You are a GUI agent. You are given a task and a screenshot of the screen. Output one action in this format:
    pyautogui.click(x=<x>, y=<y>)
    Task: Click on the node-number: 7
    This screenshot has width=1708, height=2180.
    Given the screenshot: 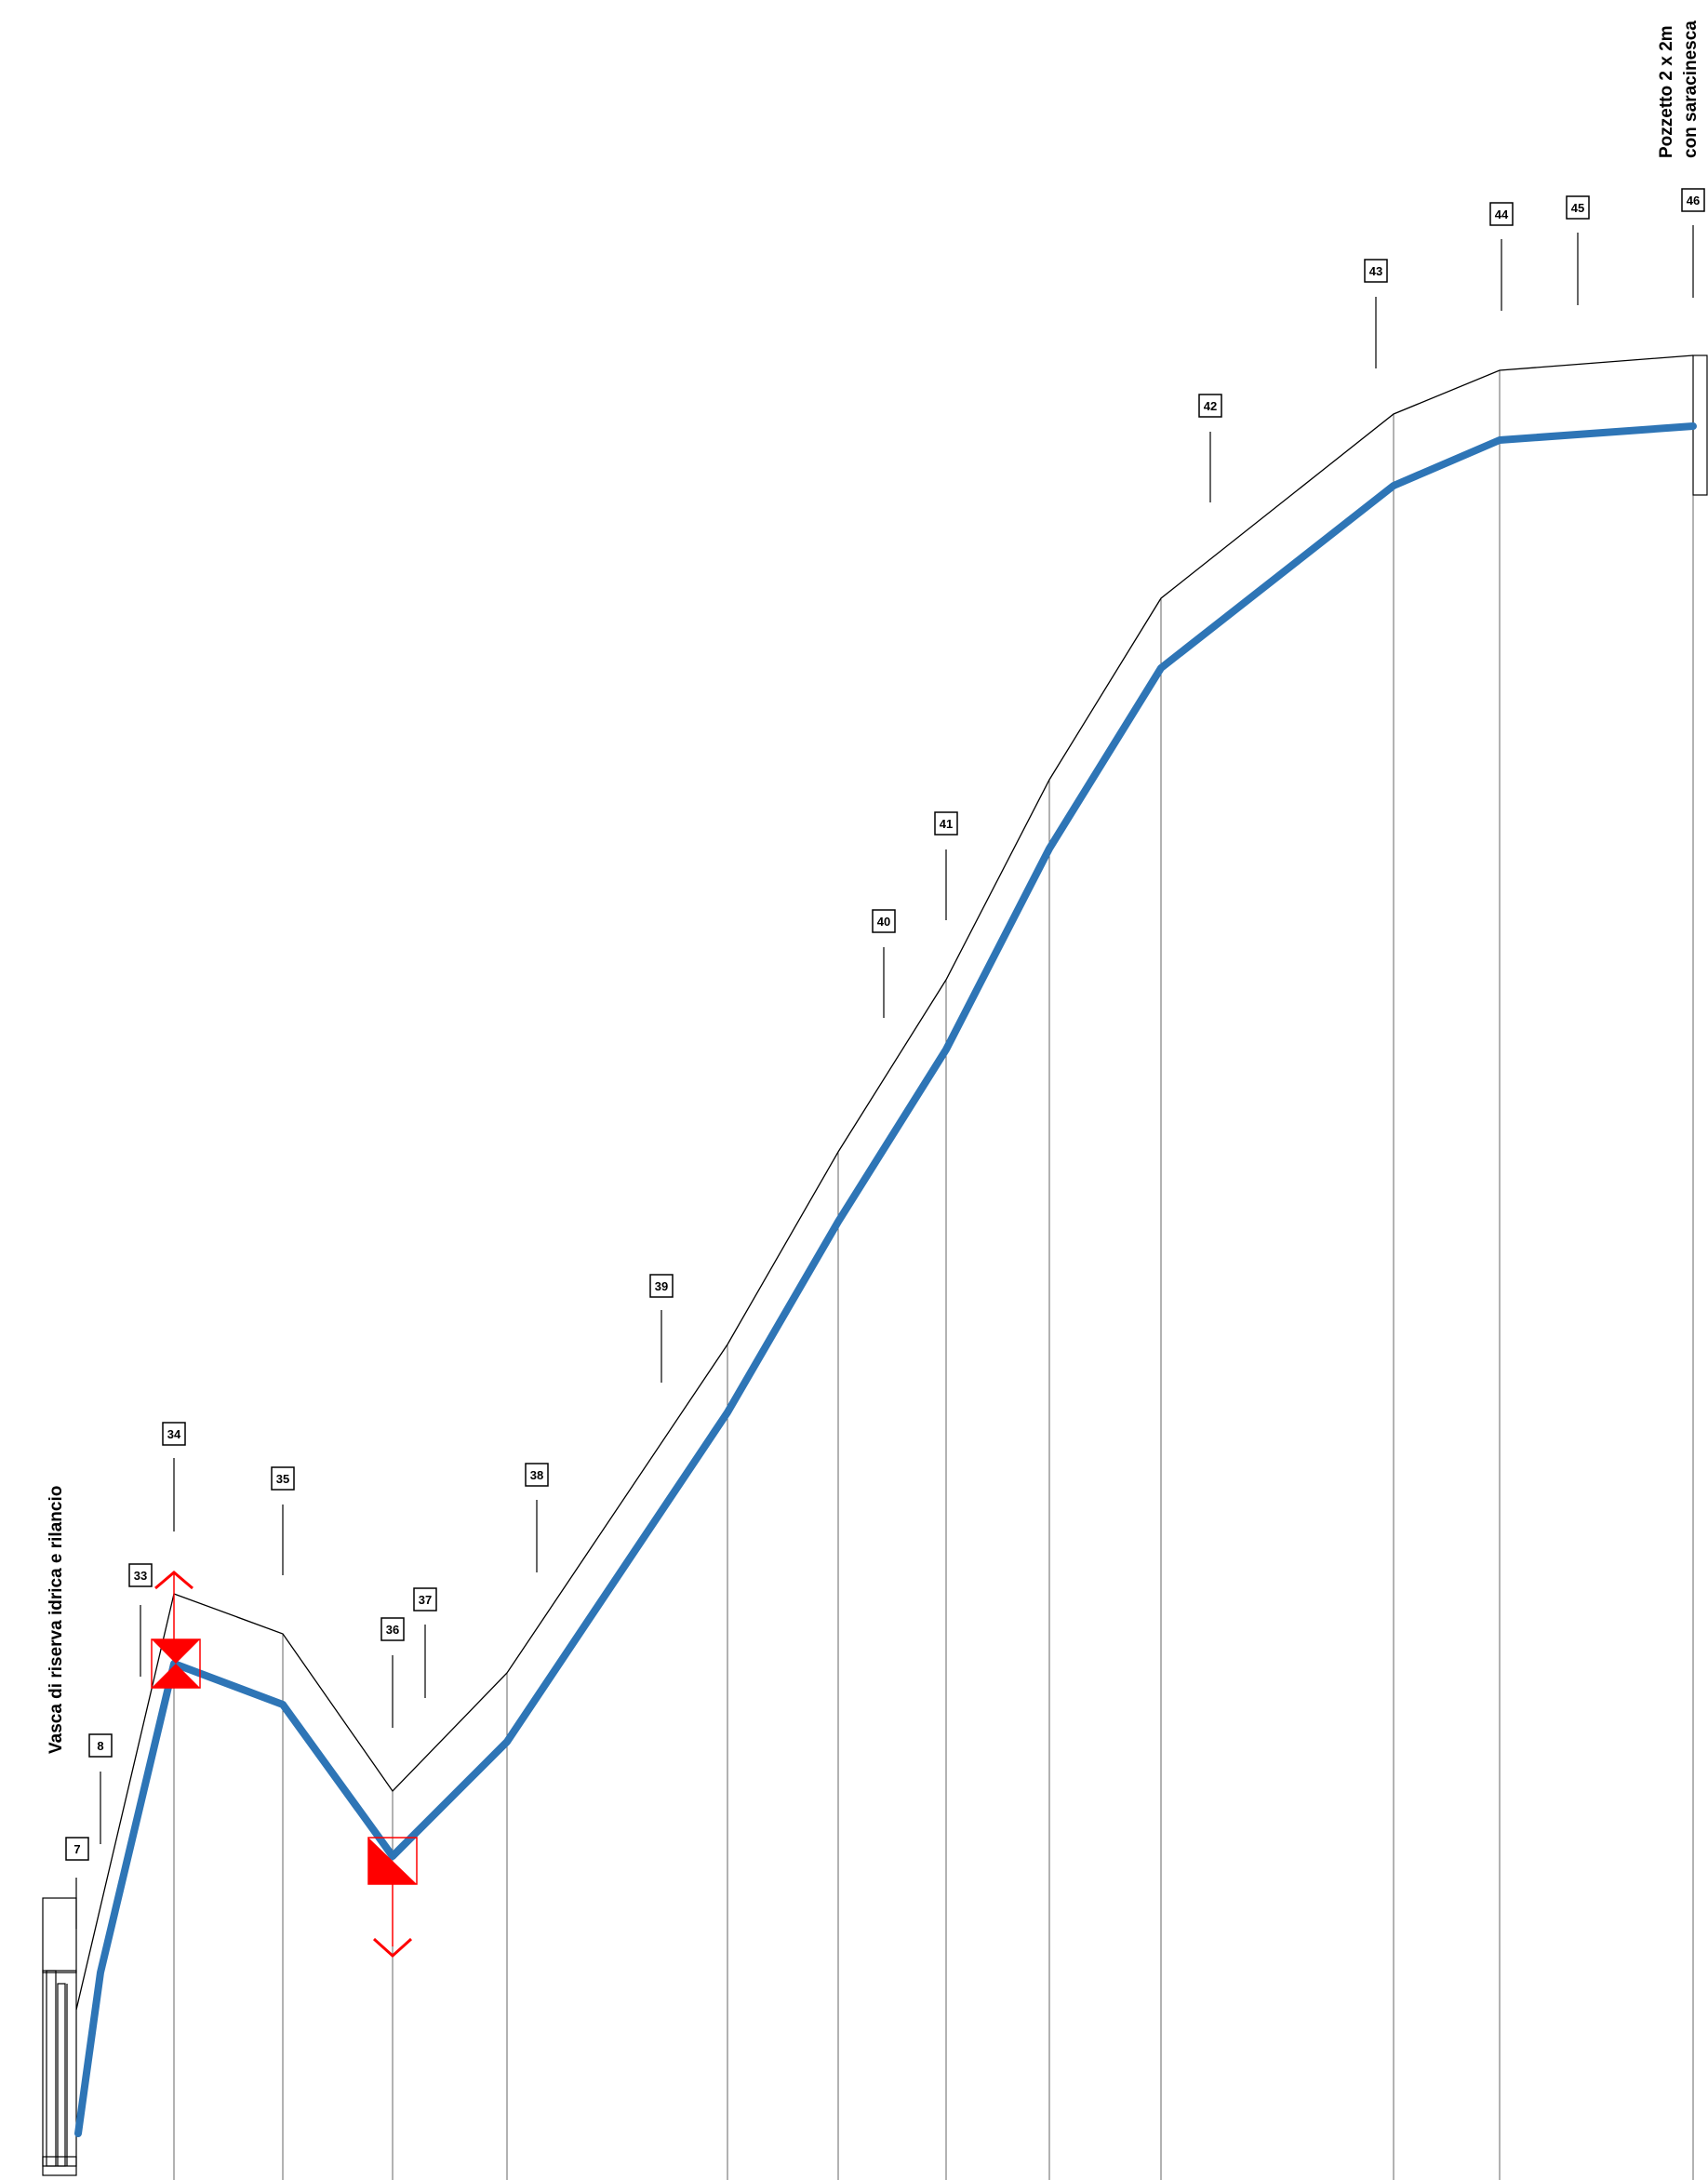 What is the action you would take?
    pyautogui.click(x=76, y=1849)
    